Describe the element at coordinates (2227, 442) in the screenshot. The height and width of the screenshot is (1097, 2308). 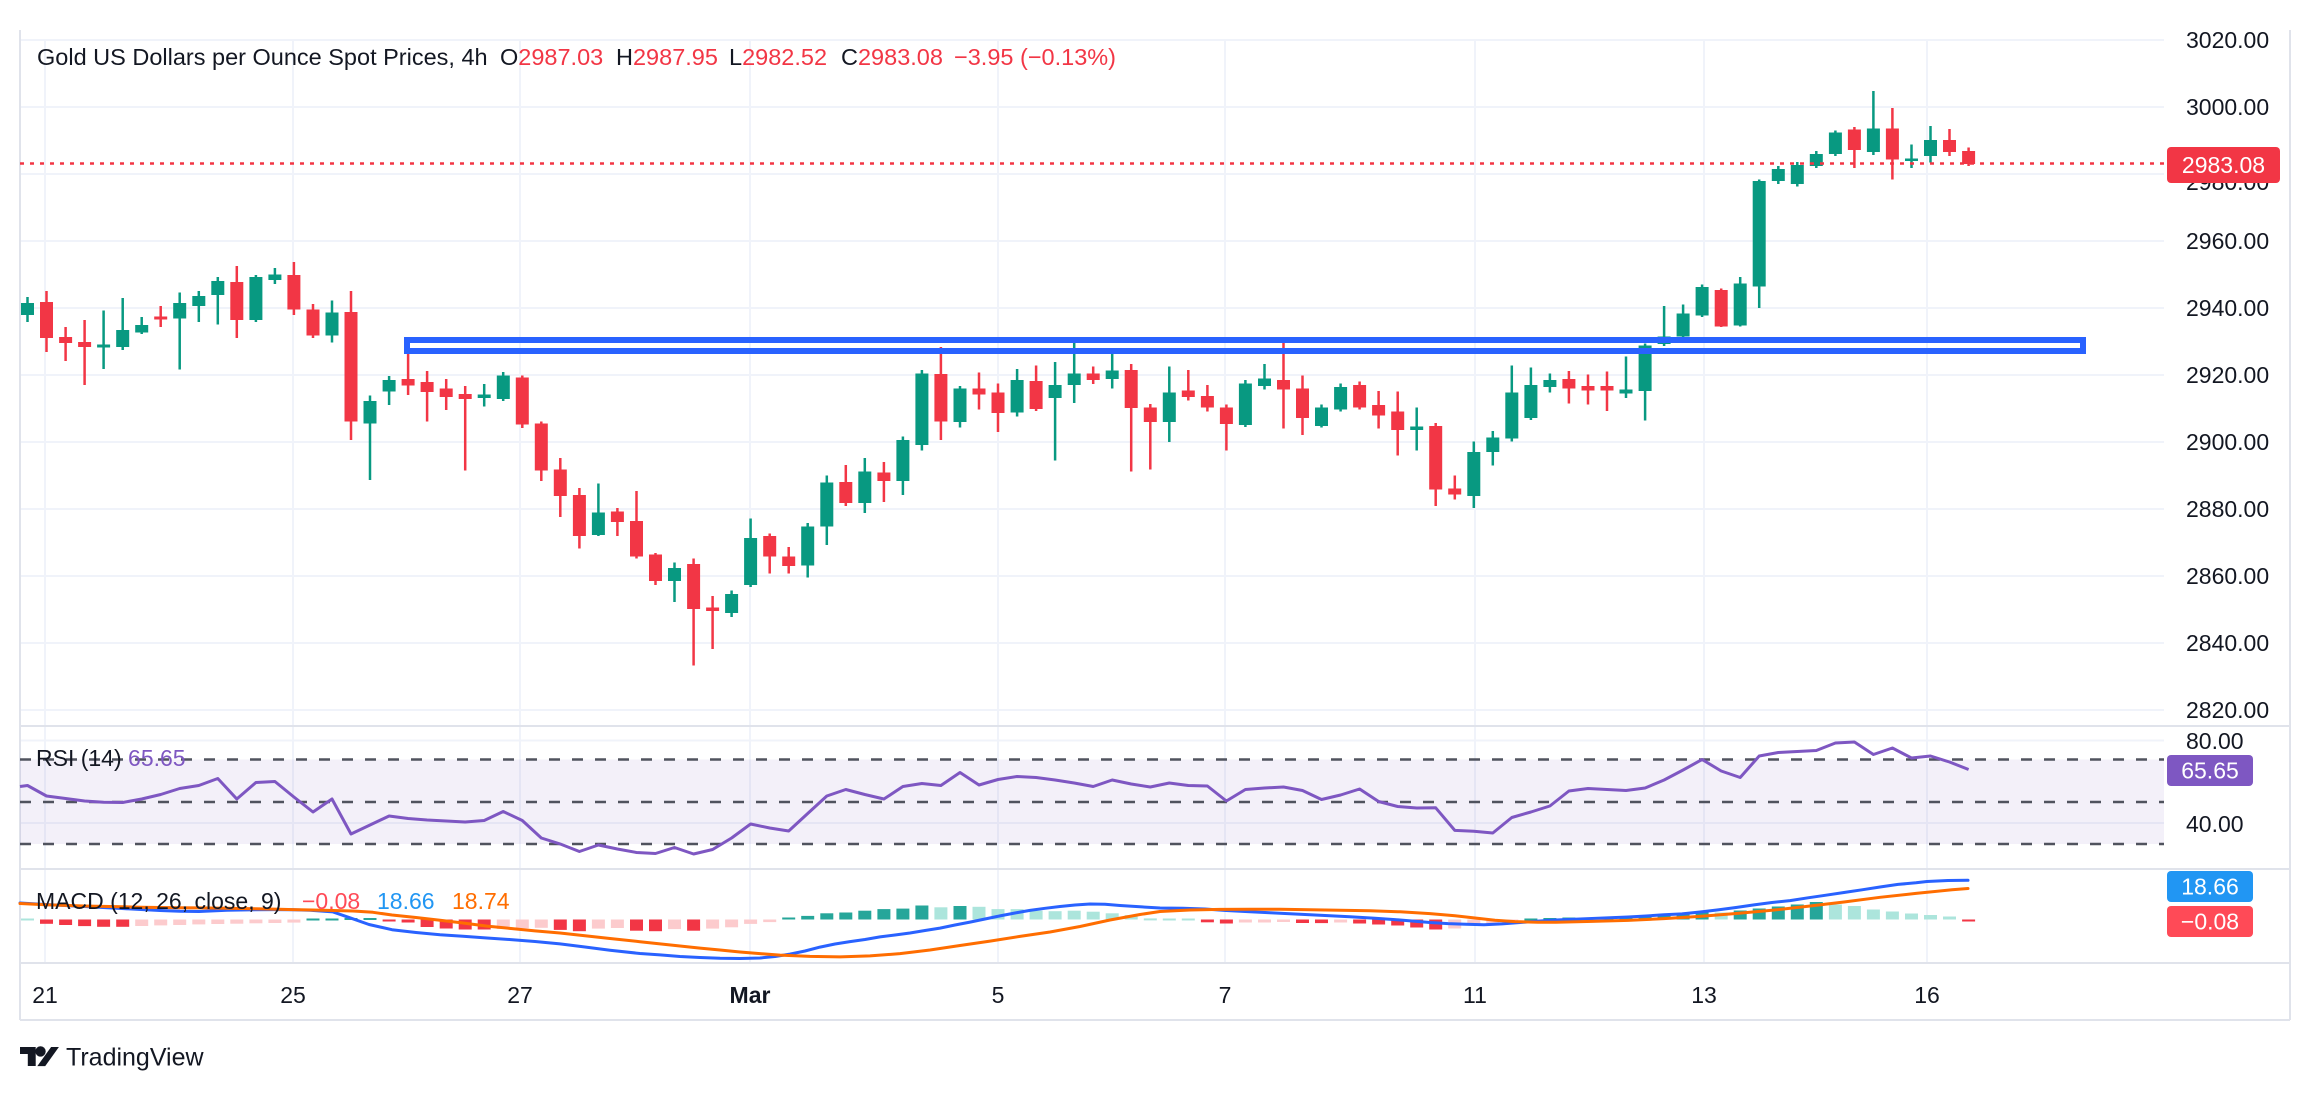
I see `svg-text: 2900.00` at that location.